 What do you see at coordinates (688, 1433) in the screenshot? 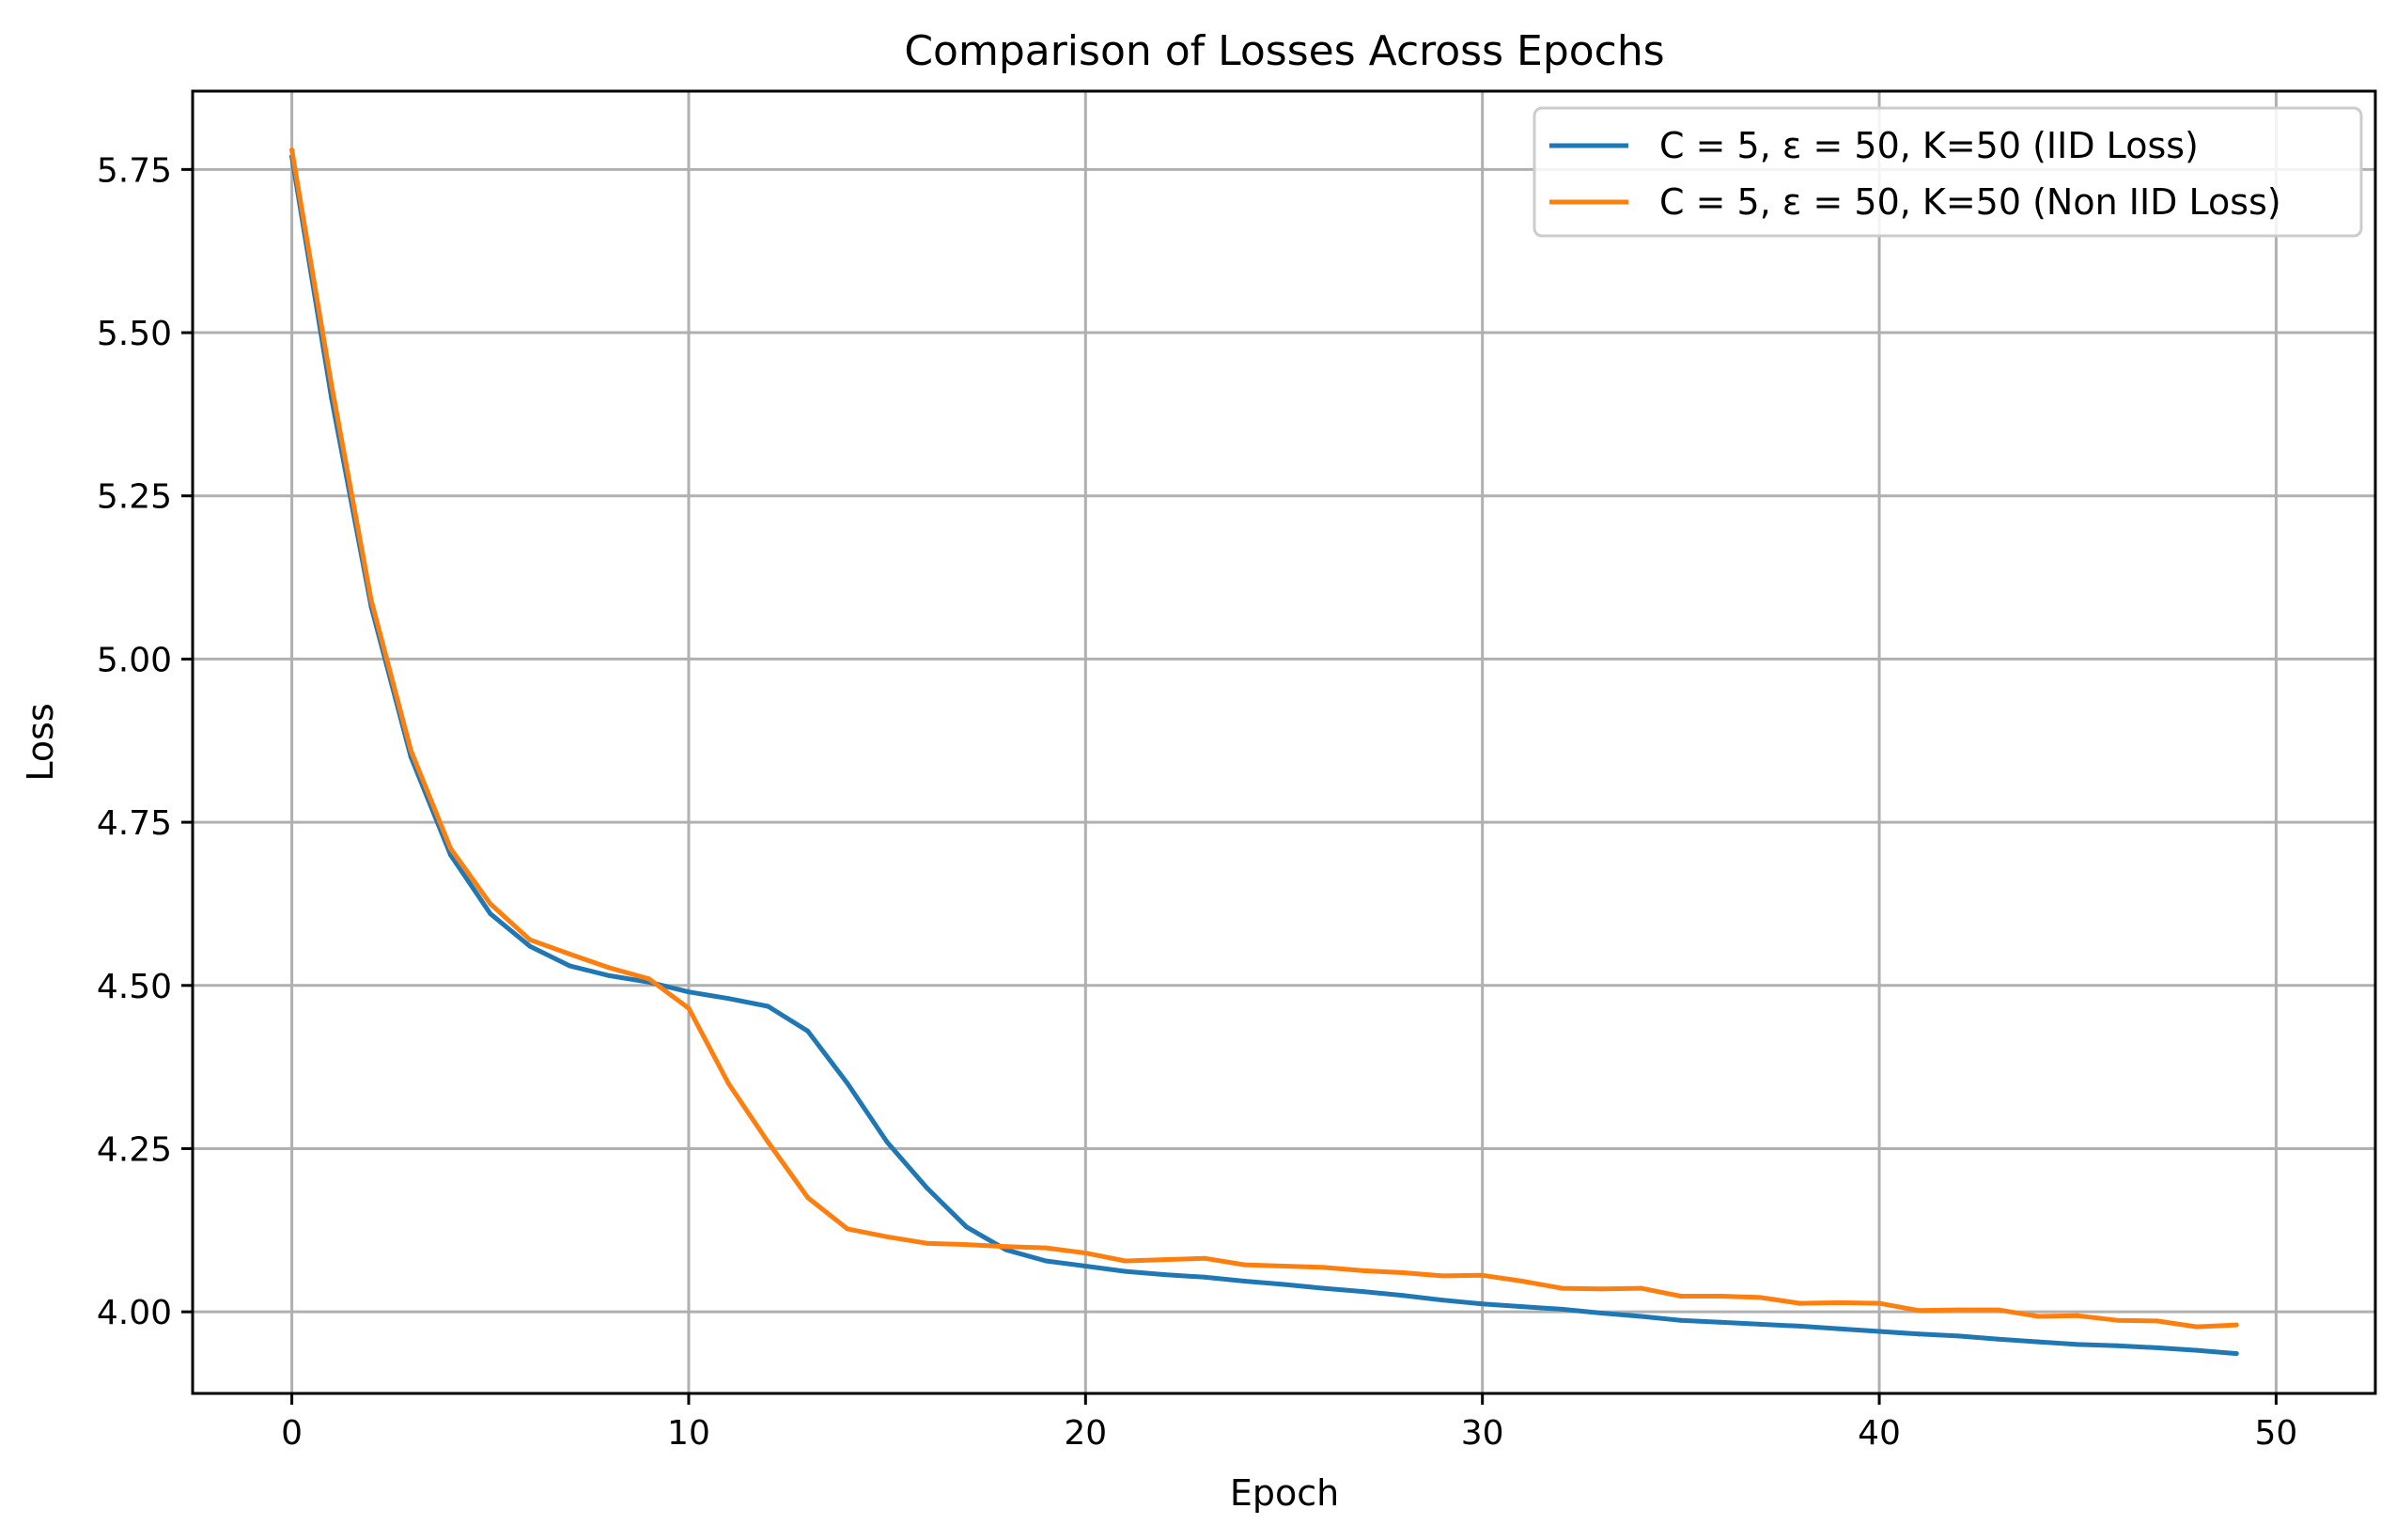
I see `x-tick-label: 10` at bounding box center [688, 1433].